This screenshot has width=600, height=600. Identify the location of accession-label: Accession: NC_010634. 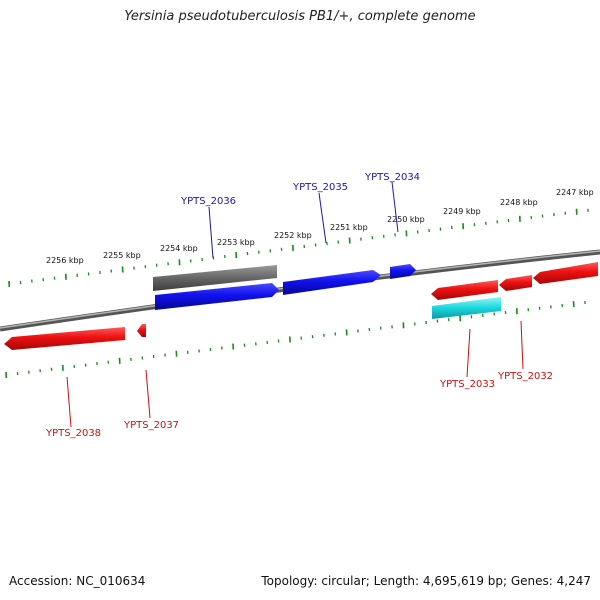
(77, 581).